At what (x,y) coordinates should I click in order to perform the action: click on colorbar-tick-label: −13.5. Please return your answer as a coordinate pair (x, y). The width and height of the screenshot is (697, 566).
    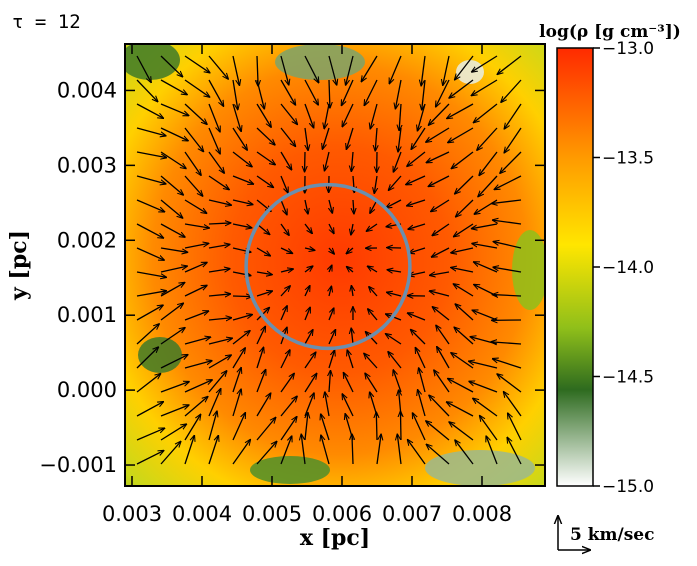
    Looking at the image, I should click on (628, 159).